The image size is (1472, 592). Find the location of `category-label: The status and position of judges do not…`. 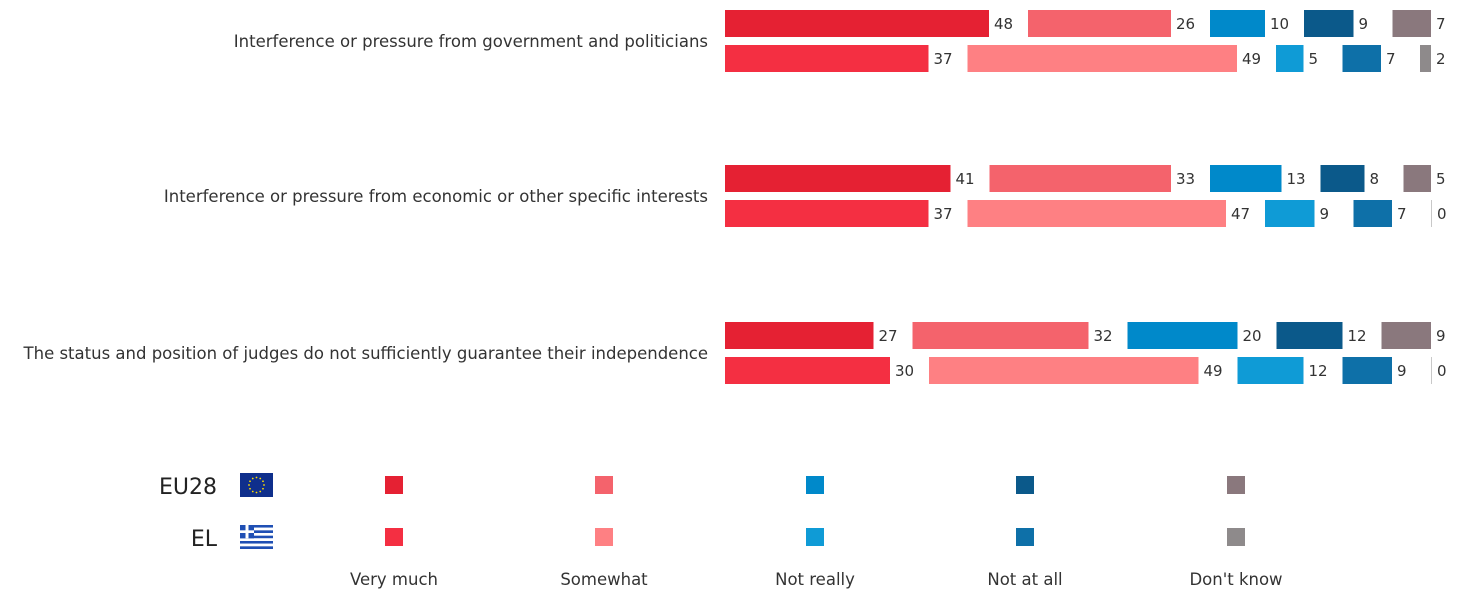

category-label: The status and position of judges do not… is located at coordinates (365, 353).